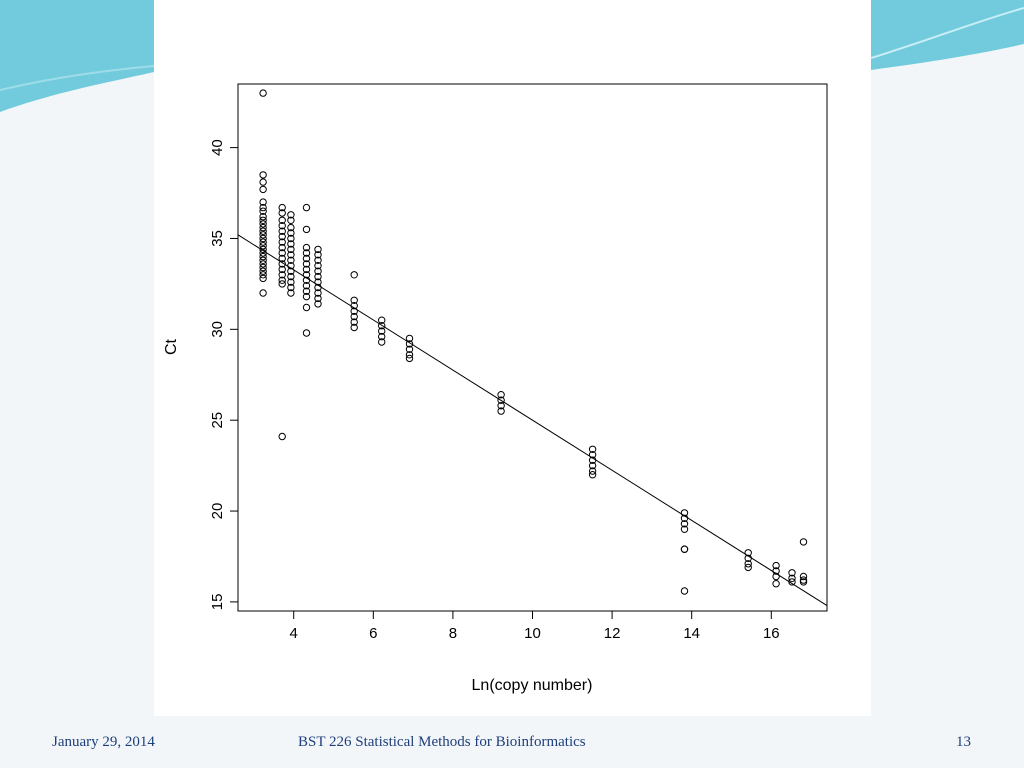  Describe the element at coordinates (217, 511) in the screenshot. I see `y-tick-label: 20` at that location.